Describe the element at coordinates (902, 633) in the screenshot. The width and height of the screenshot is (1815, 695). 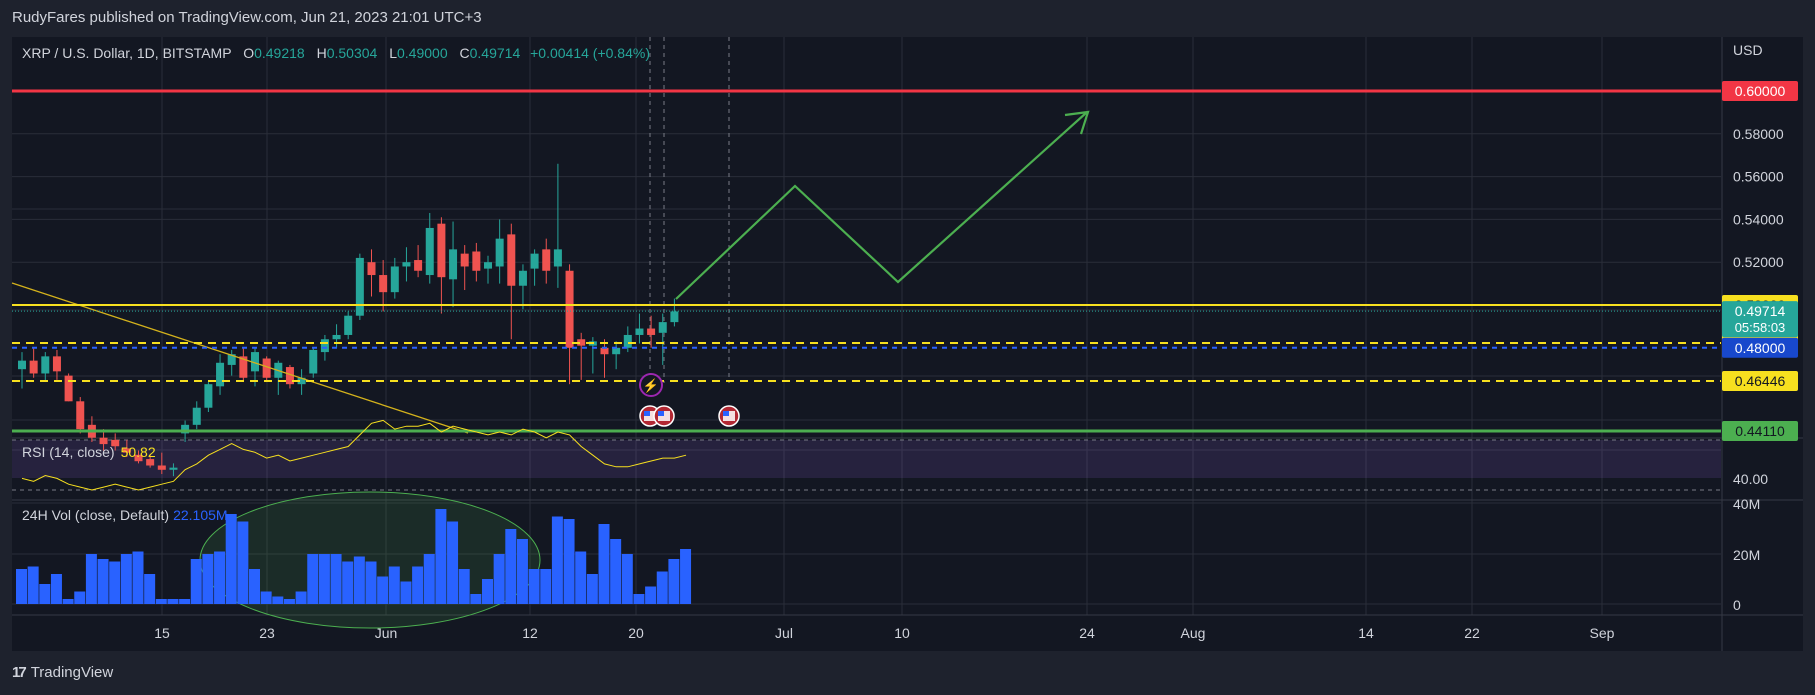
I see `x-tick-label: 10` at that location.